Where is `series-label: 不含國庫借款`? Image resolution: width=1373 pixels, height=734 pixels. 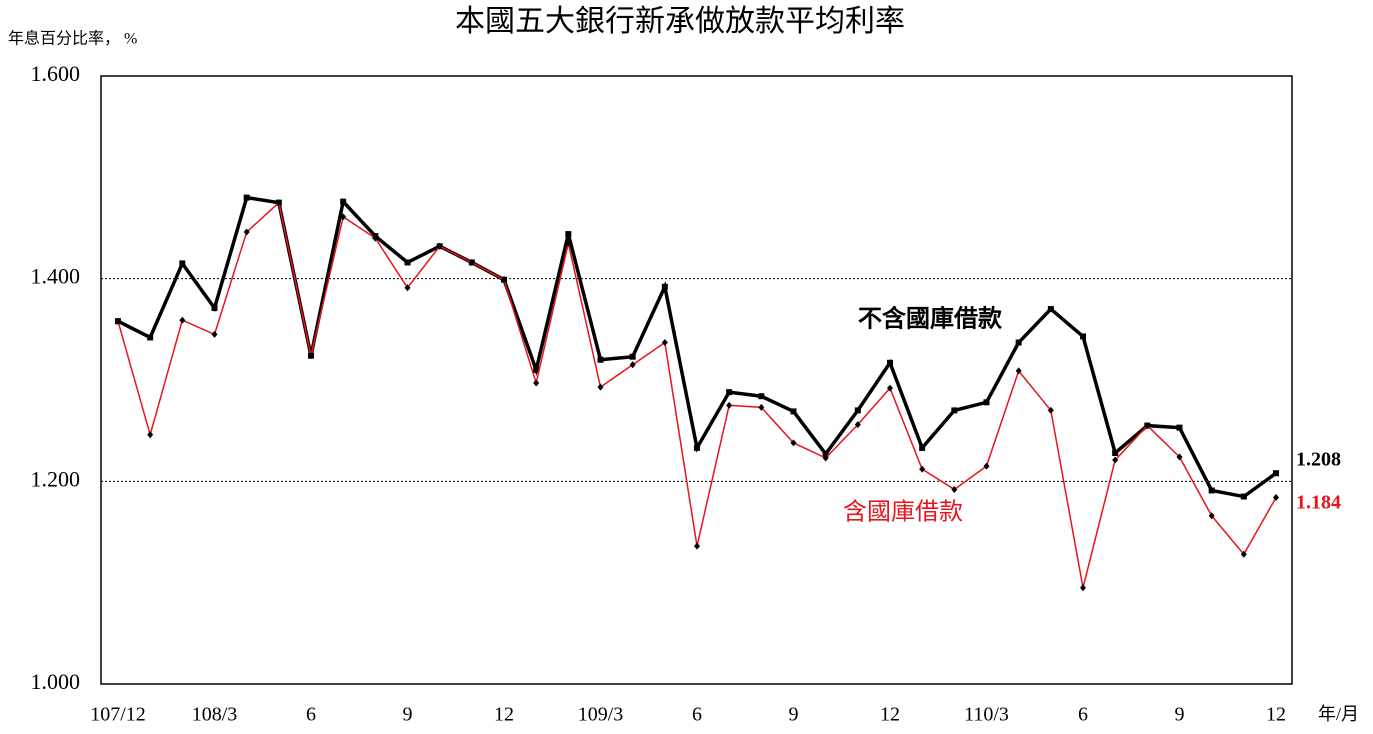 series-label: 不含國庫借款 is located at coordinates (930, 319).